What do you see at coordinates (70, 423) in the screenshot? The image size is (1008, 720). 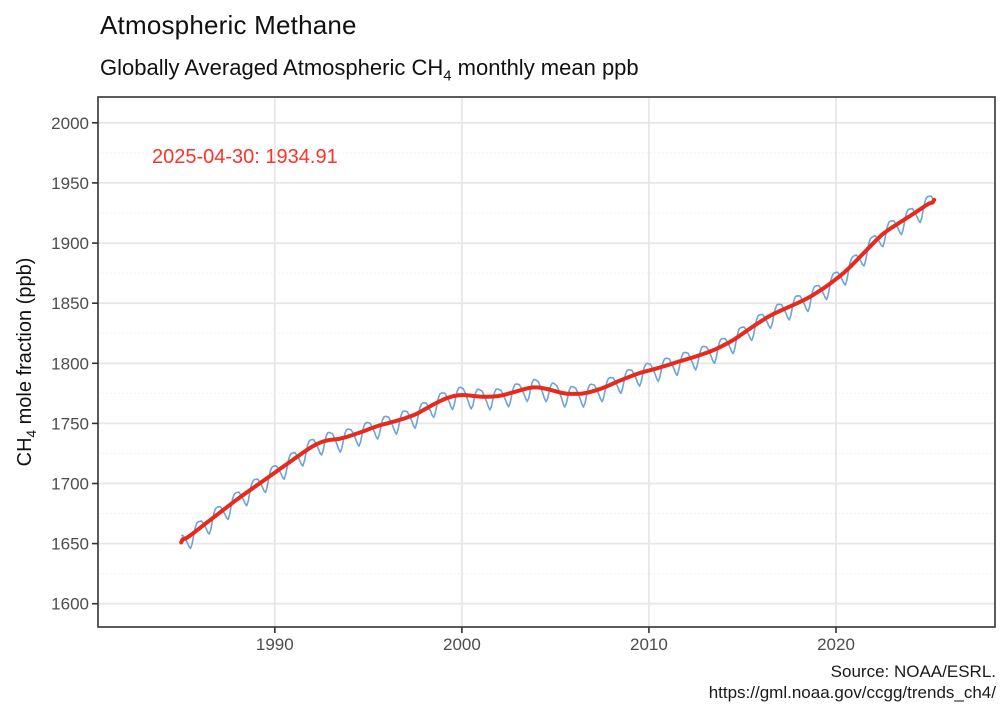 I see `y-tick-label: 1750` at bounding box center [70, 423].